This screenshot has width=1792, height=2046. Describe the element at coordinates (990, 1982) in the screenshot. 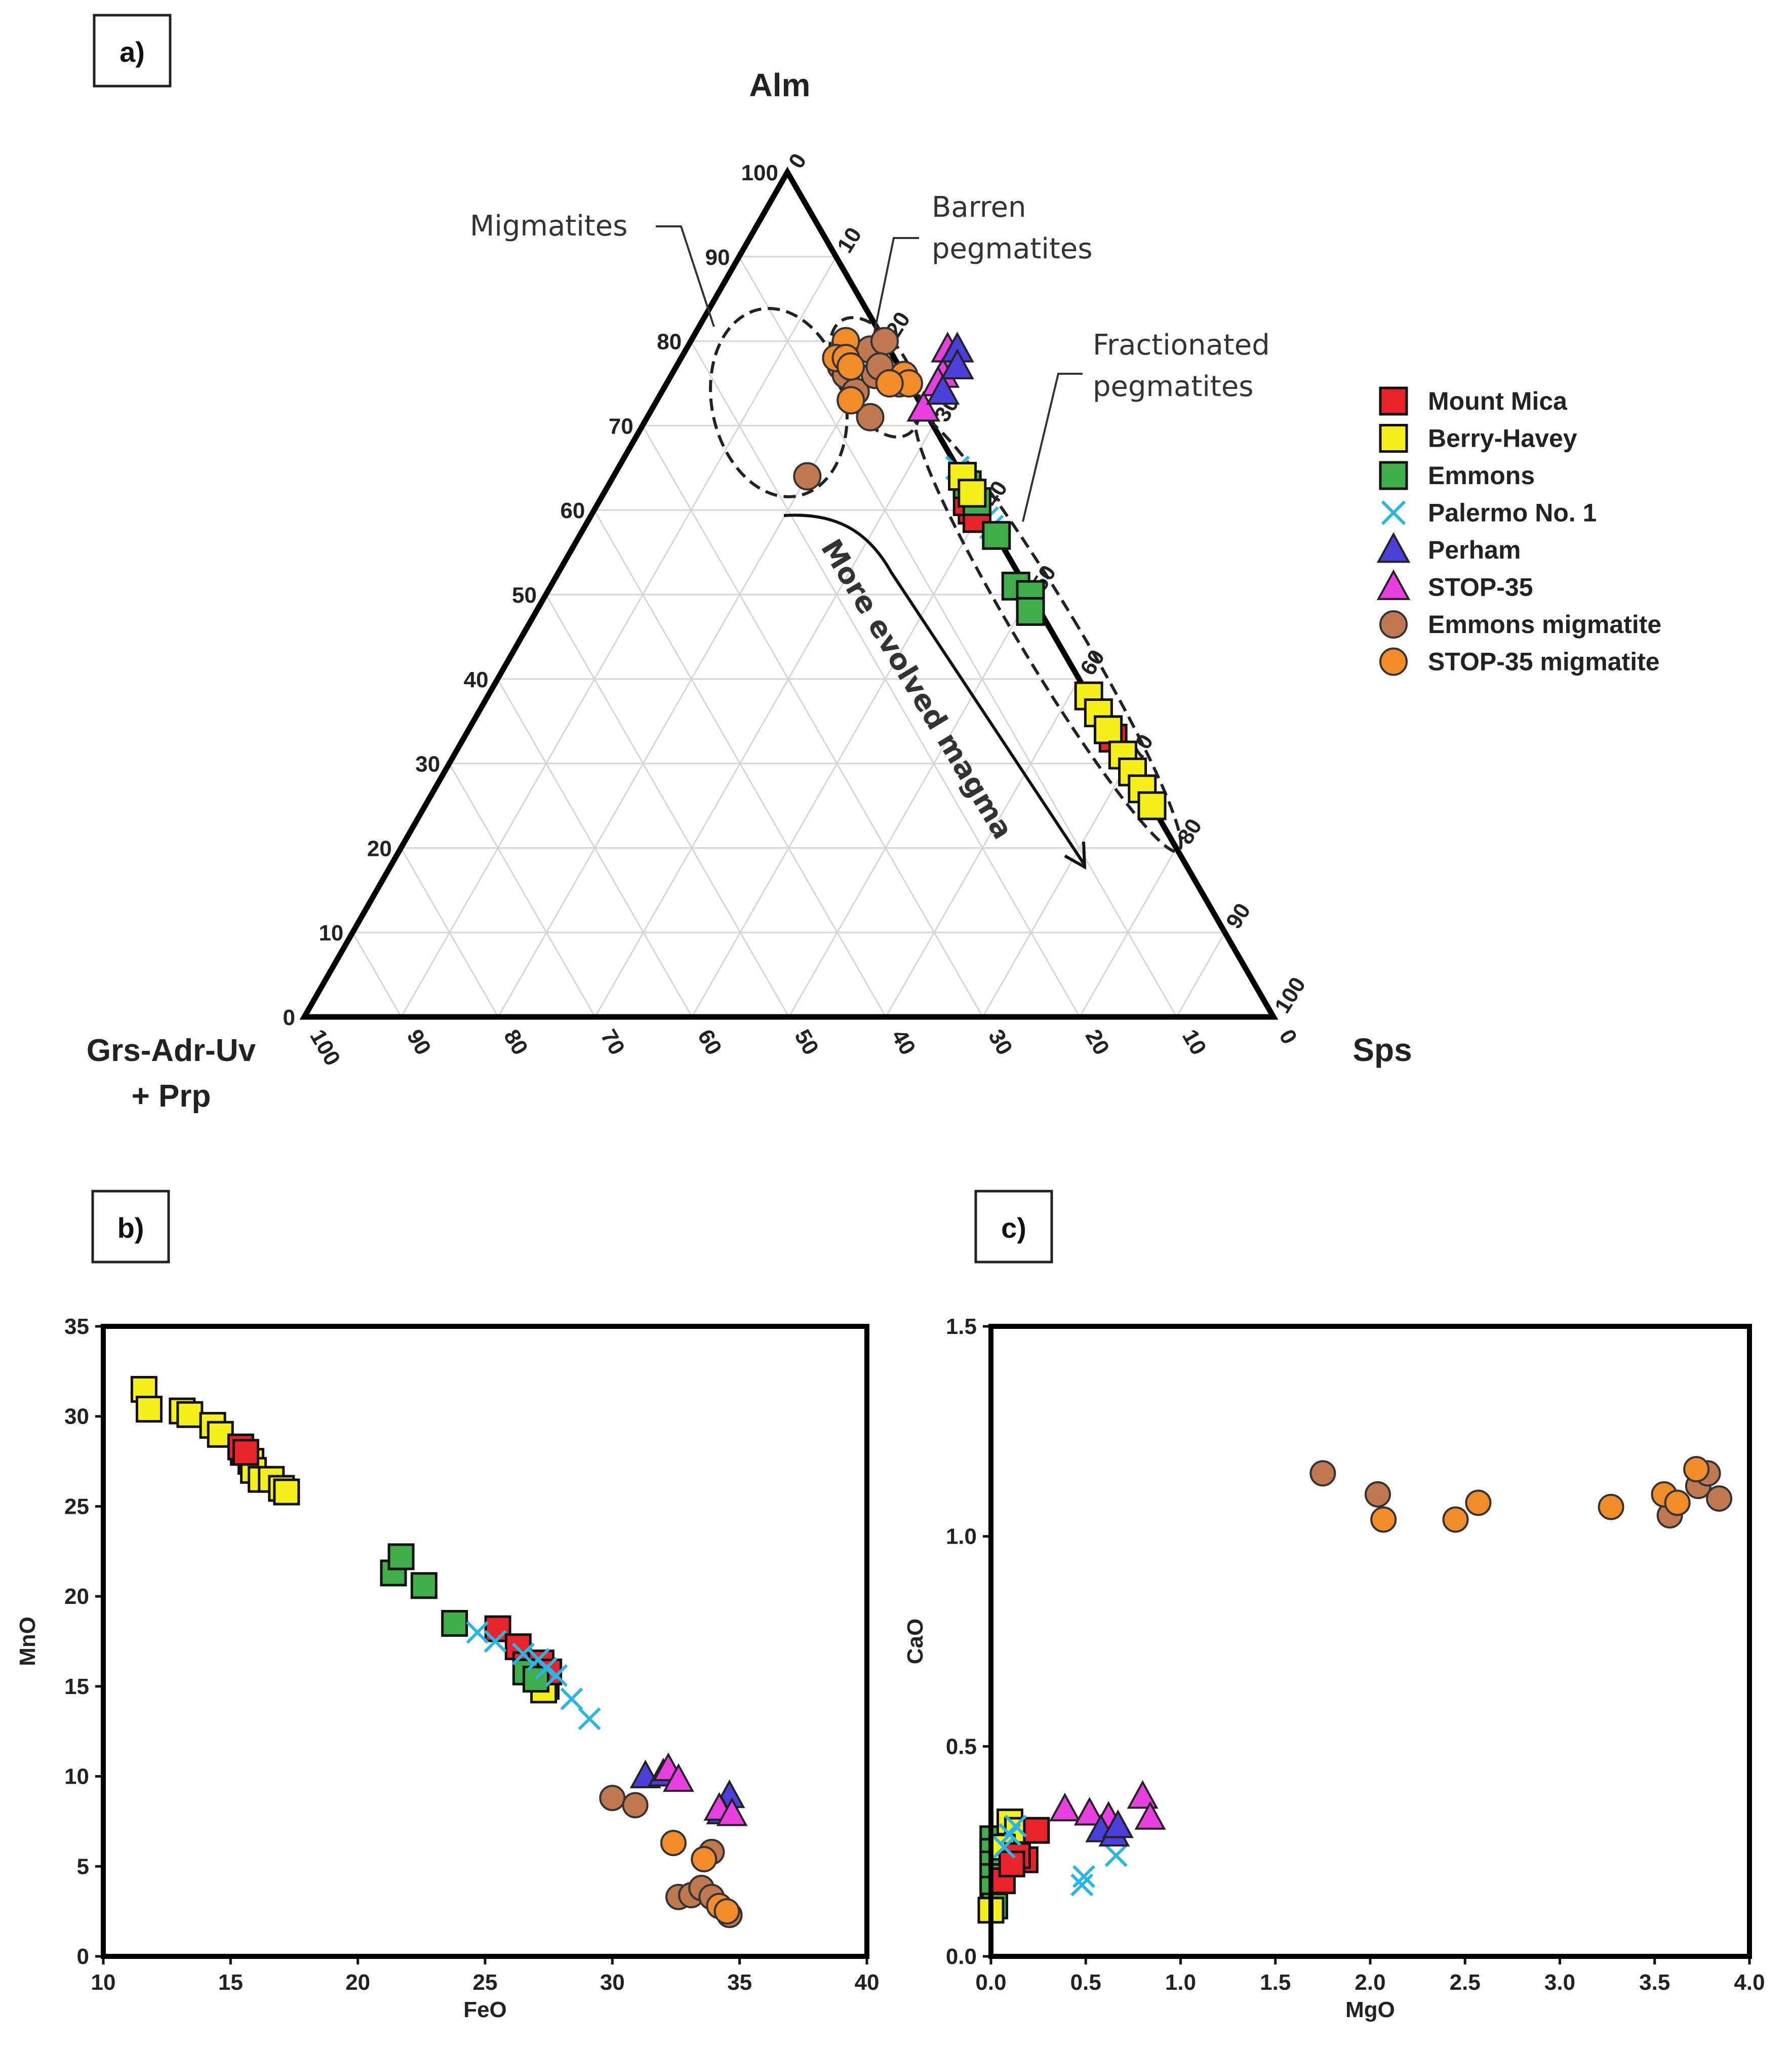

I see `x-tick-label: 0.0` at that location.